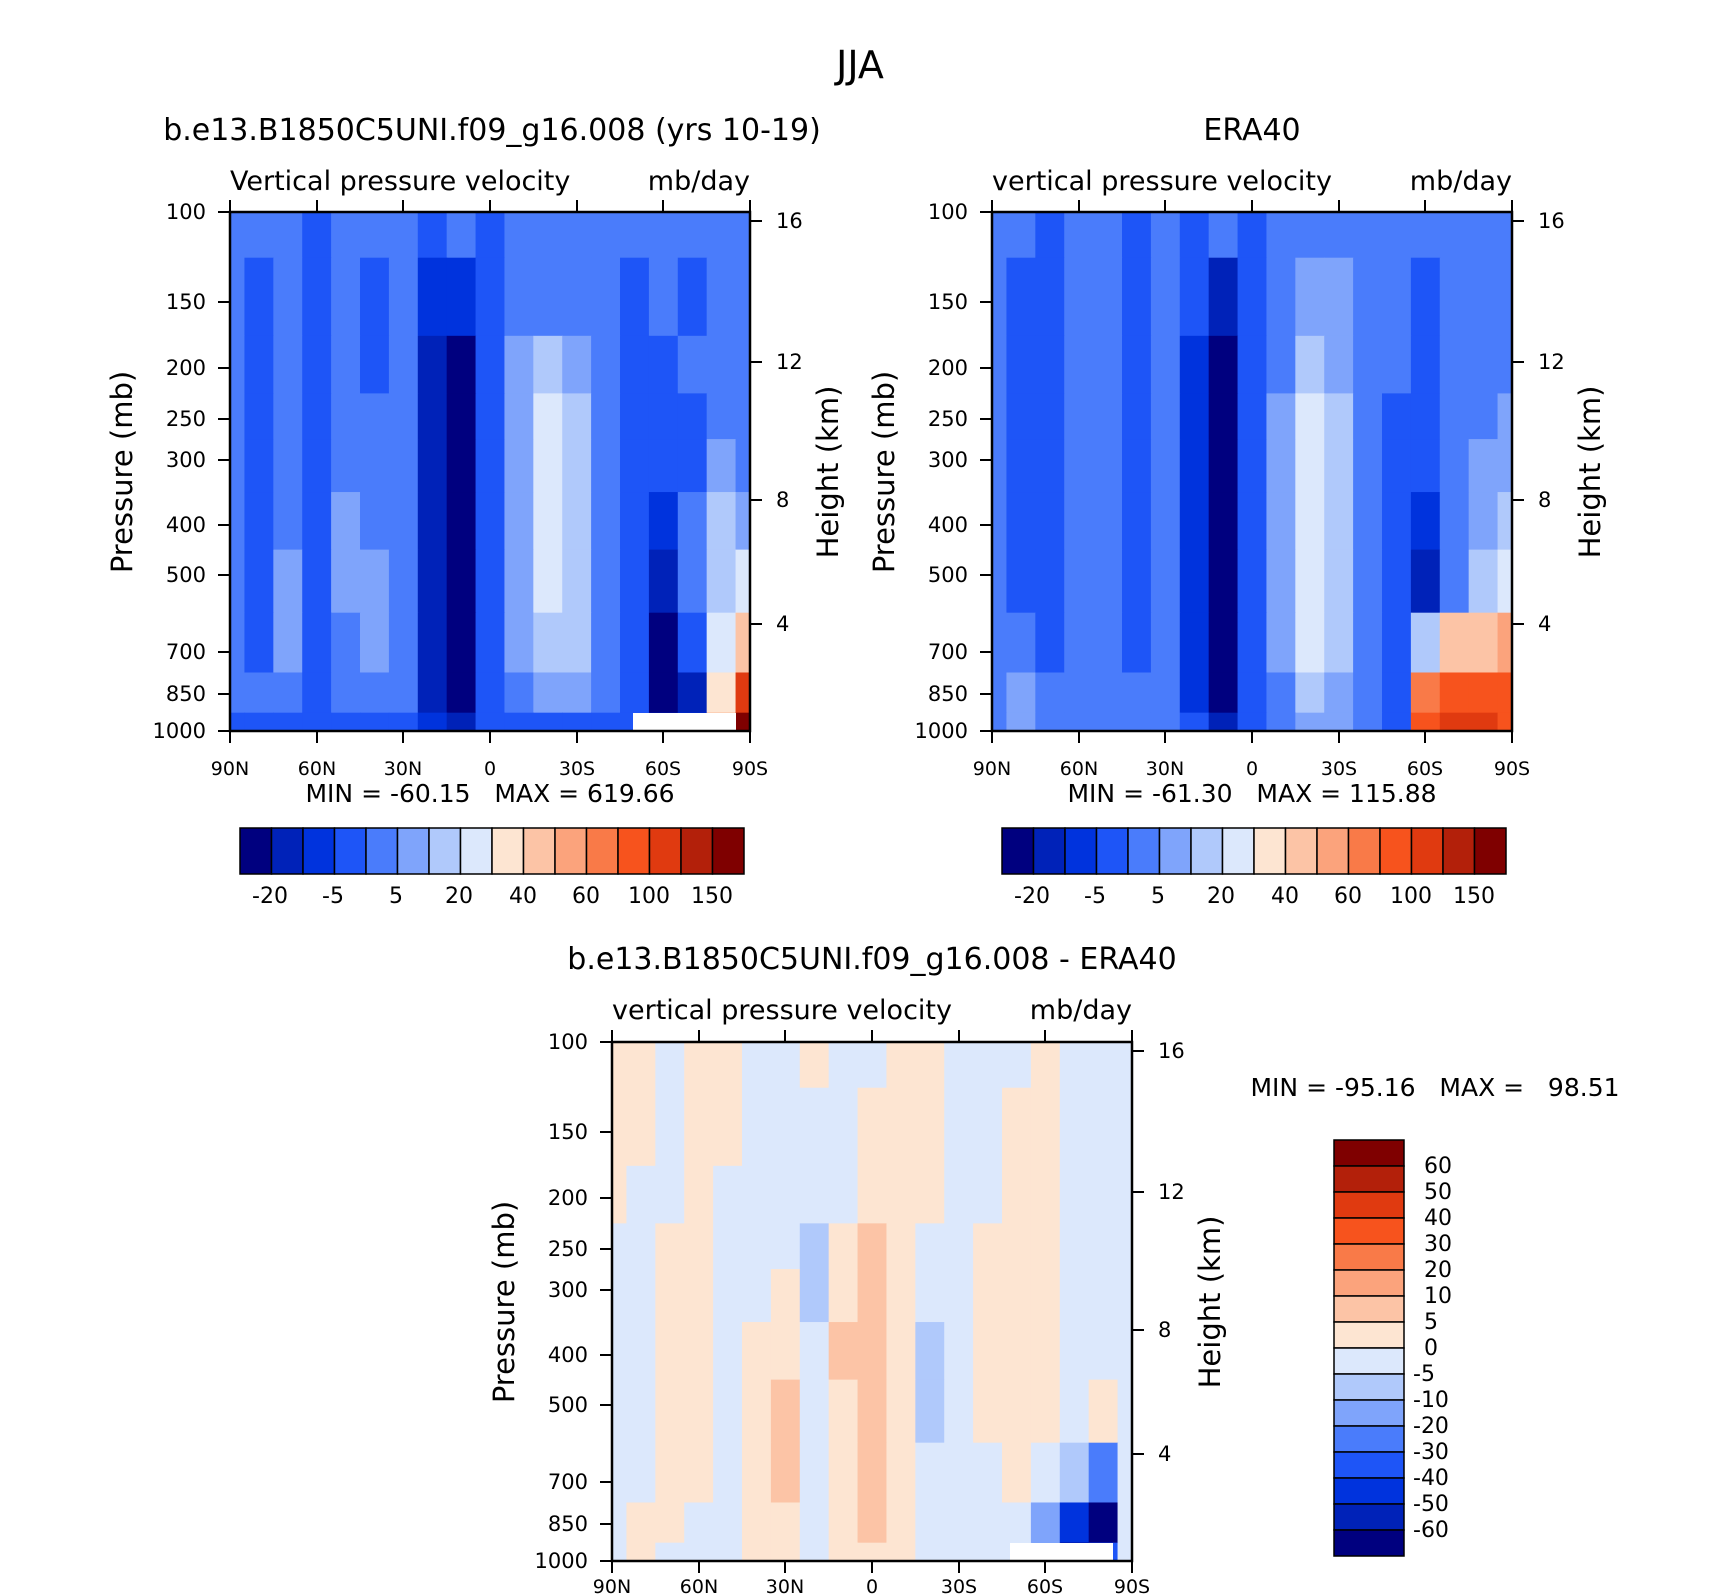 The height and width of the screenshot is (1596, 1710). What do you see at coordinates (1431, 1478) in the screenshot?
I see `diff-colorbar-label: -40` at bounding box center [1431, 1478].